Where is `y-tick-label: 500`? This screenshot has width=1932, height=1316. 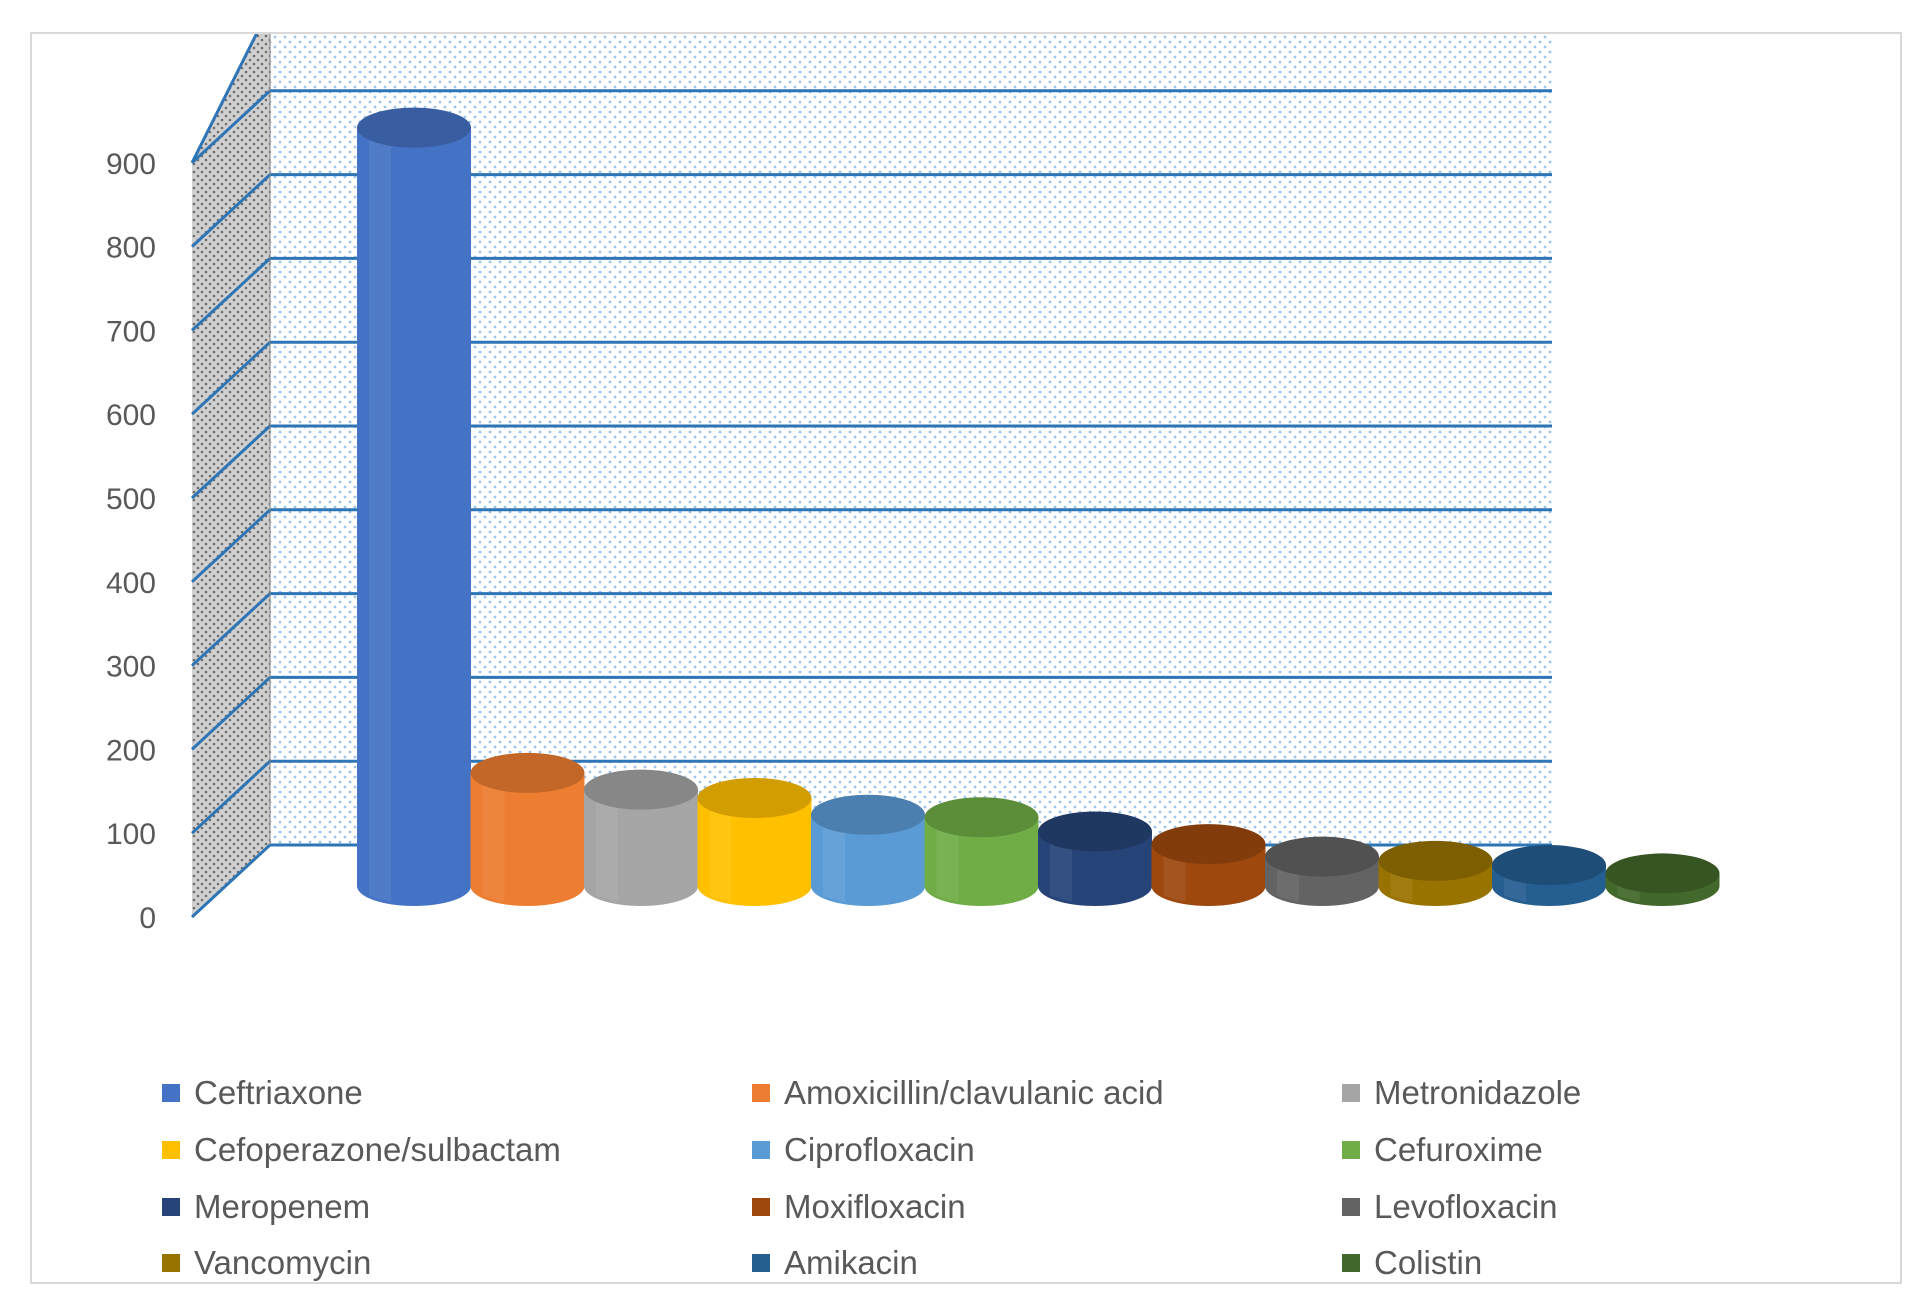
y-tick-label: 500 is located at coordinates (131, 499).